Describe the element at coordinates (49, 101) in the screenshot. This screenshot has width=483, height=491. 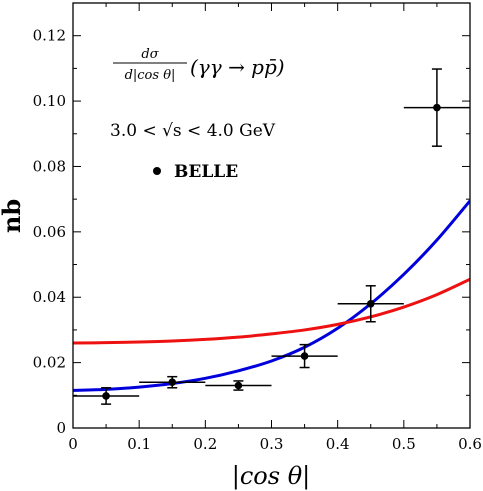
I see `y-tick-label: 0.10` at that location.